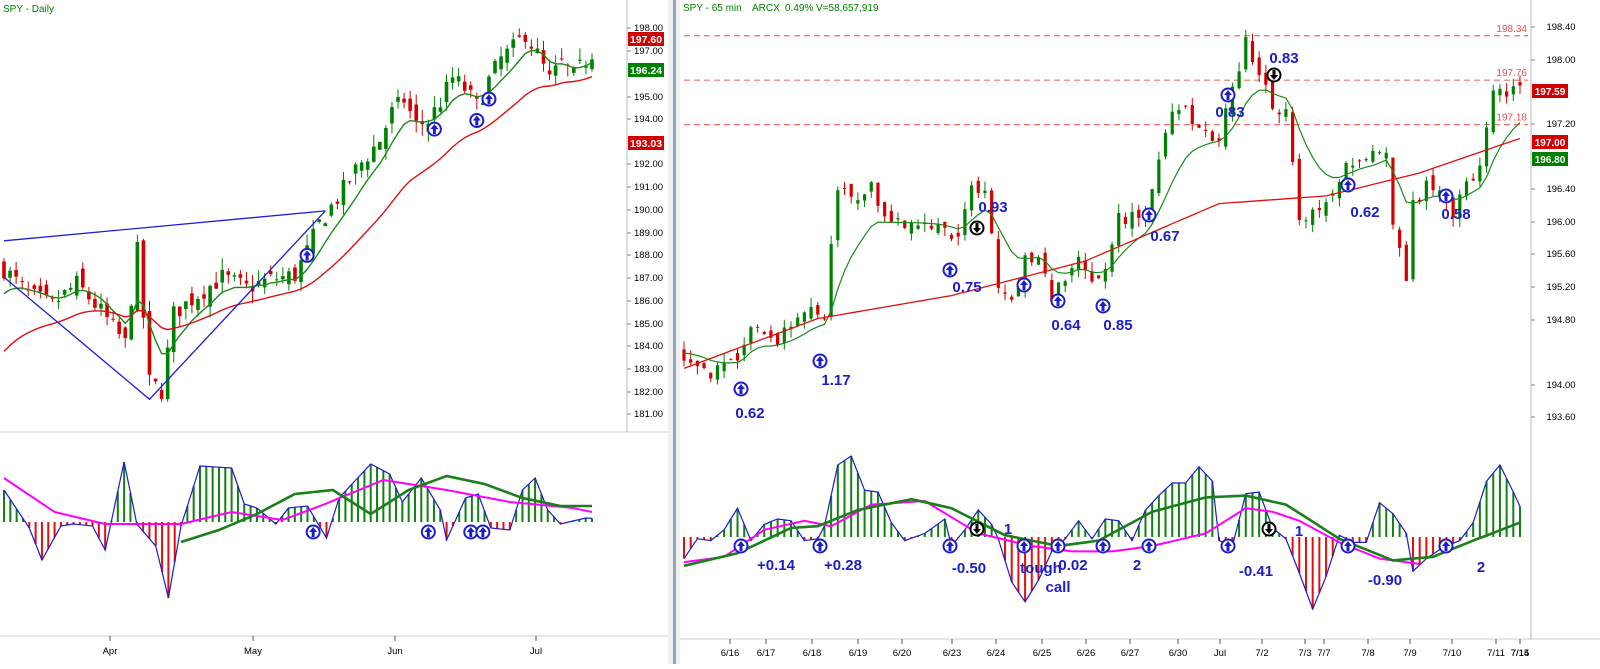 This screenshot has width=1600, height=669. I want to click on intraday-price-badge-text: 196.80, so click(1550, 160).